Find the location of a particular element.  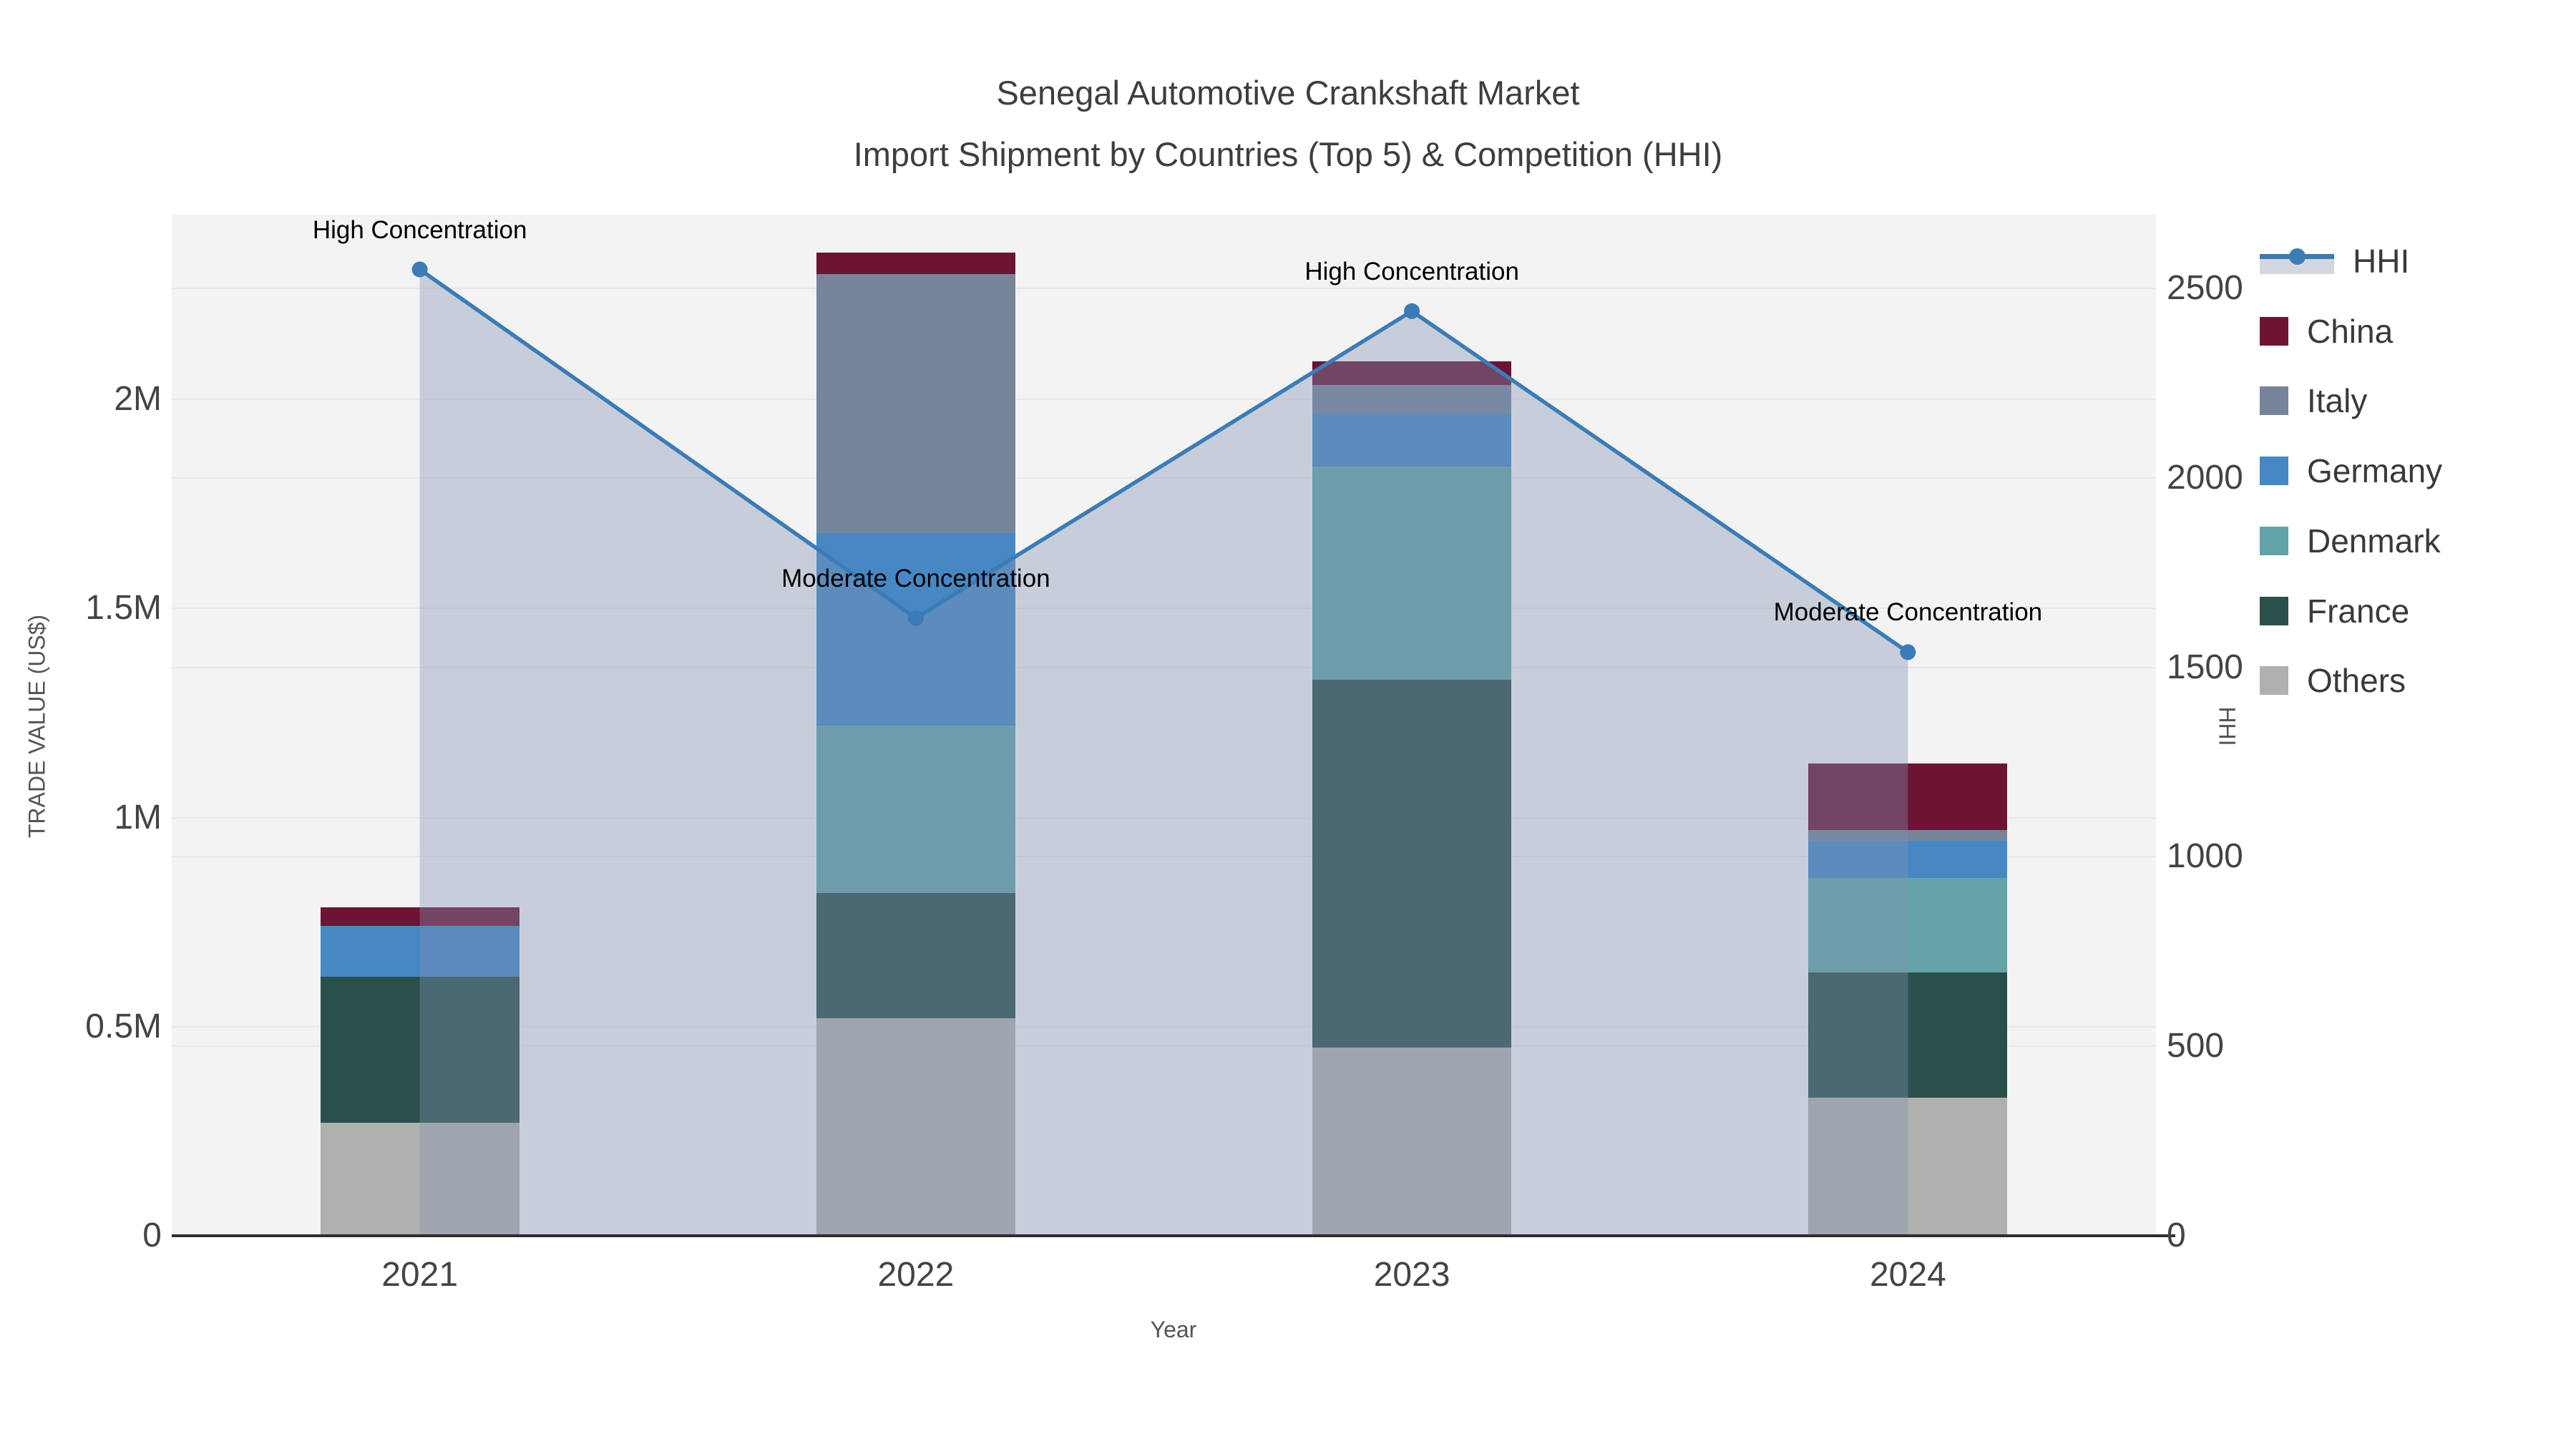

legend-item-others: Others is located at coordinates (2333, 680).